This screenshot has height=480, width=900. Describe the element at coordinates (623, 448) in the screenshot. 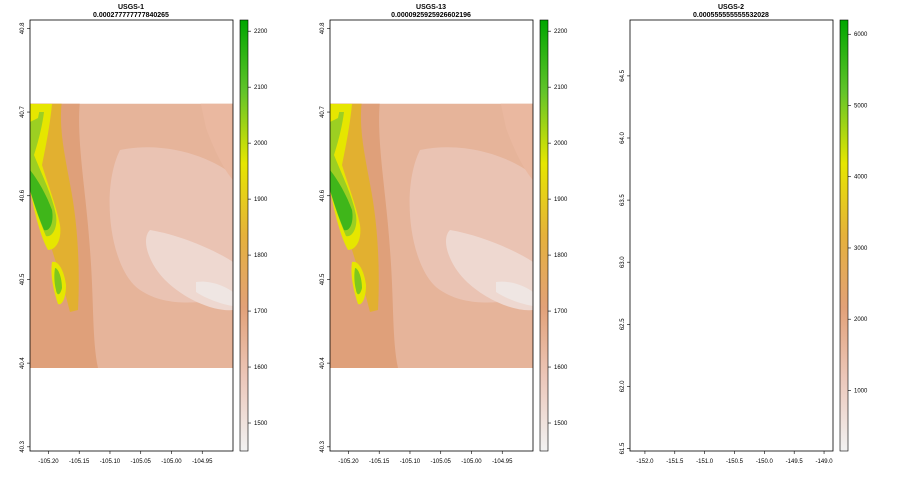

I see `y-tick-label: 61.5` at that location.